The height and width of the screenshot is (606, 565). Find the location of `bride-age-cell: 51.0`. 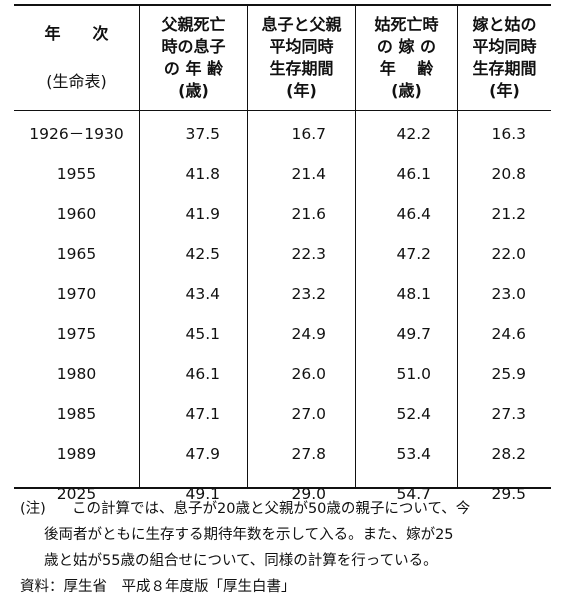

bride-age-cell: 51.0 is located at coordinates (413, 374).